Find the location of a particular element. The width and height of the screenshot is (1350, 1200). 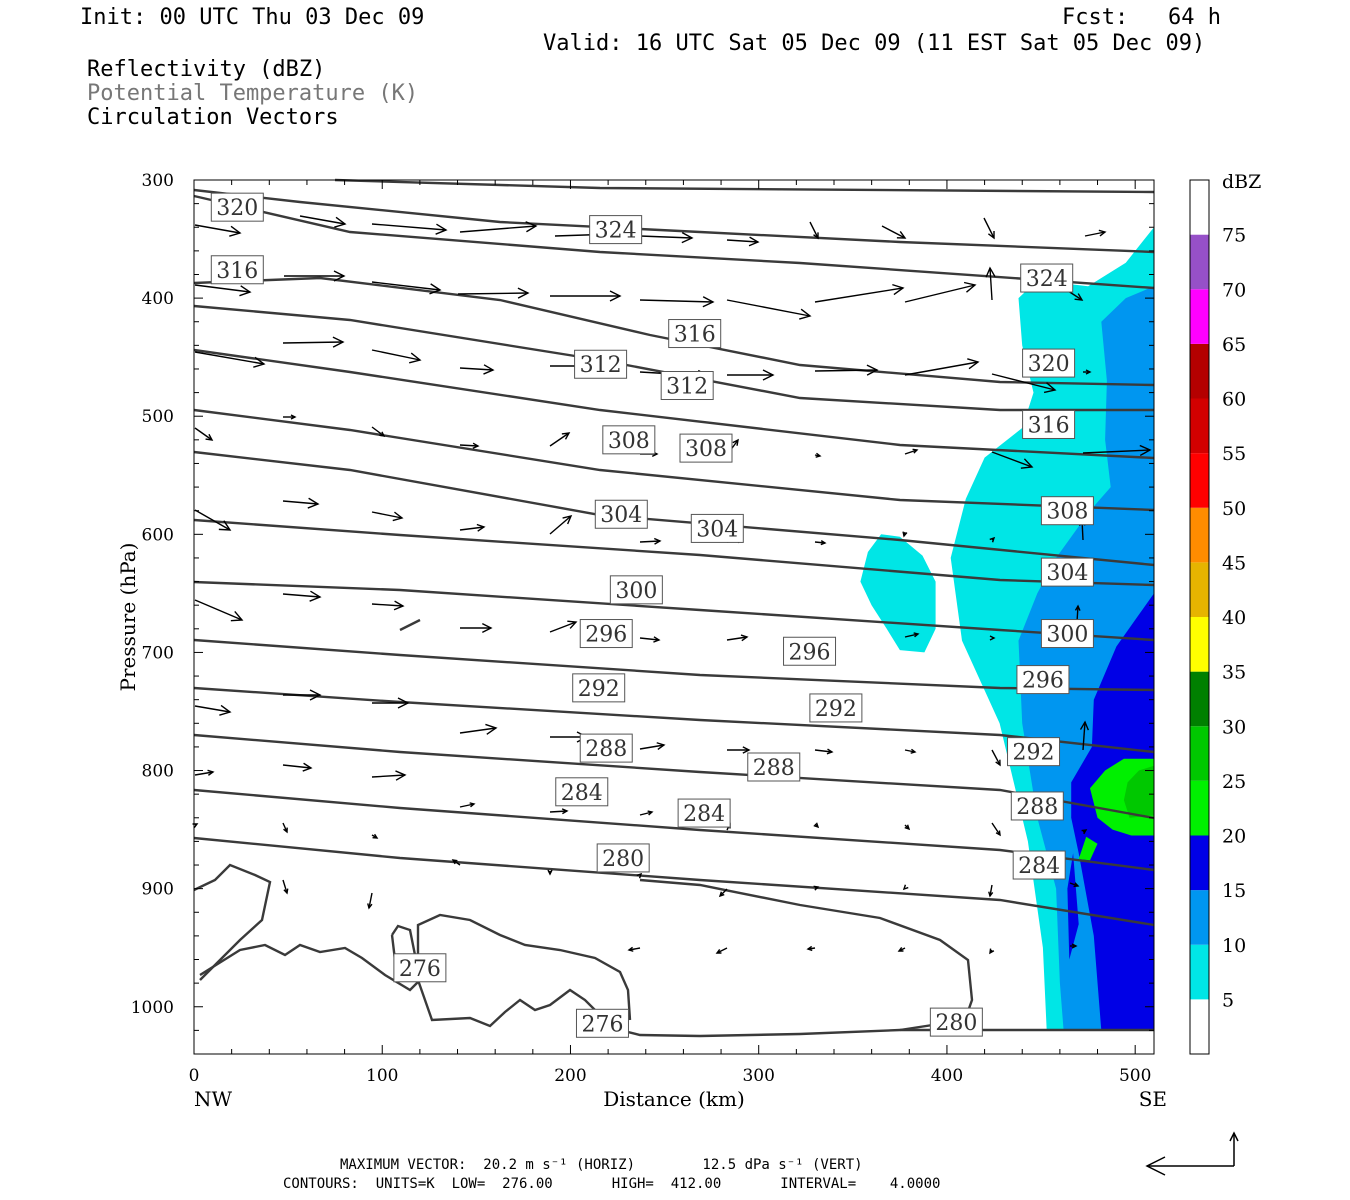

y-tick-label: 500 is located at coordinates (158, 417).